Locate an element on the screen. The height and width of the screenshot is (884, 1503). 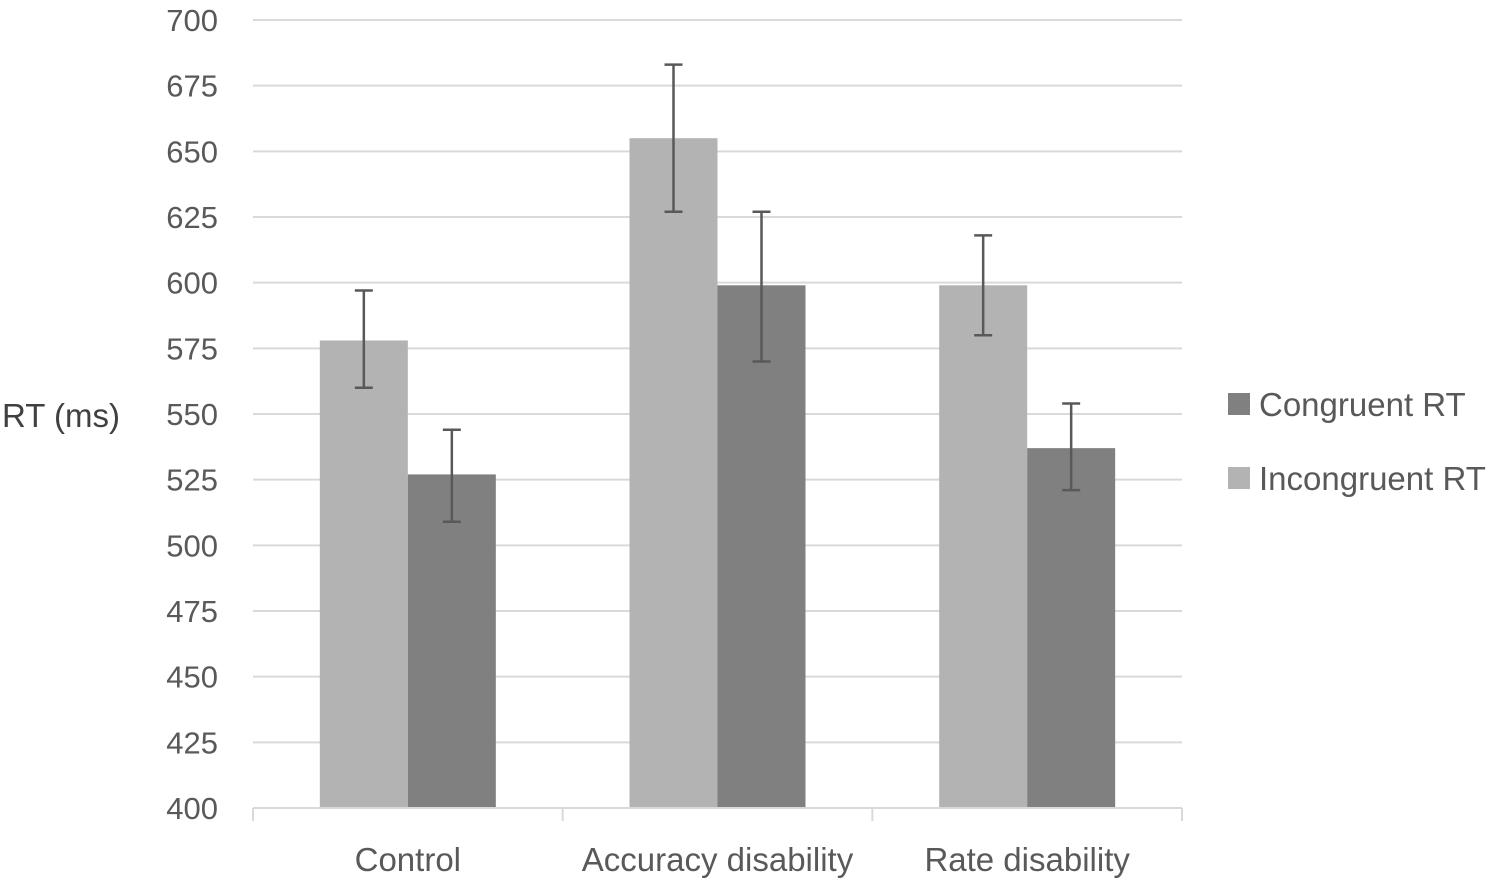
y-axis-tick-labels: 400 425 450 475 500 525 550 575 600 625 650 675 700 is located at coordinates (192, 414).